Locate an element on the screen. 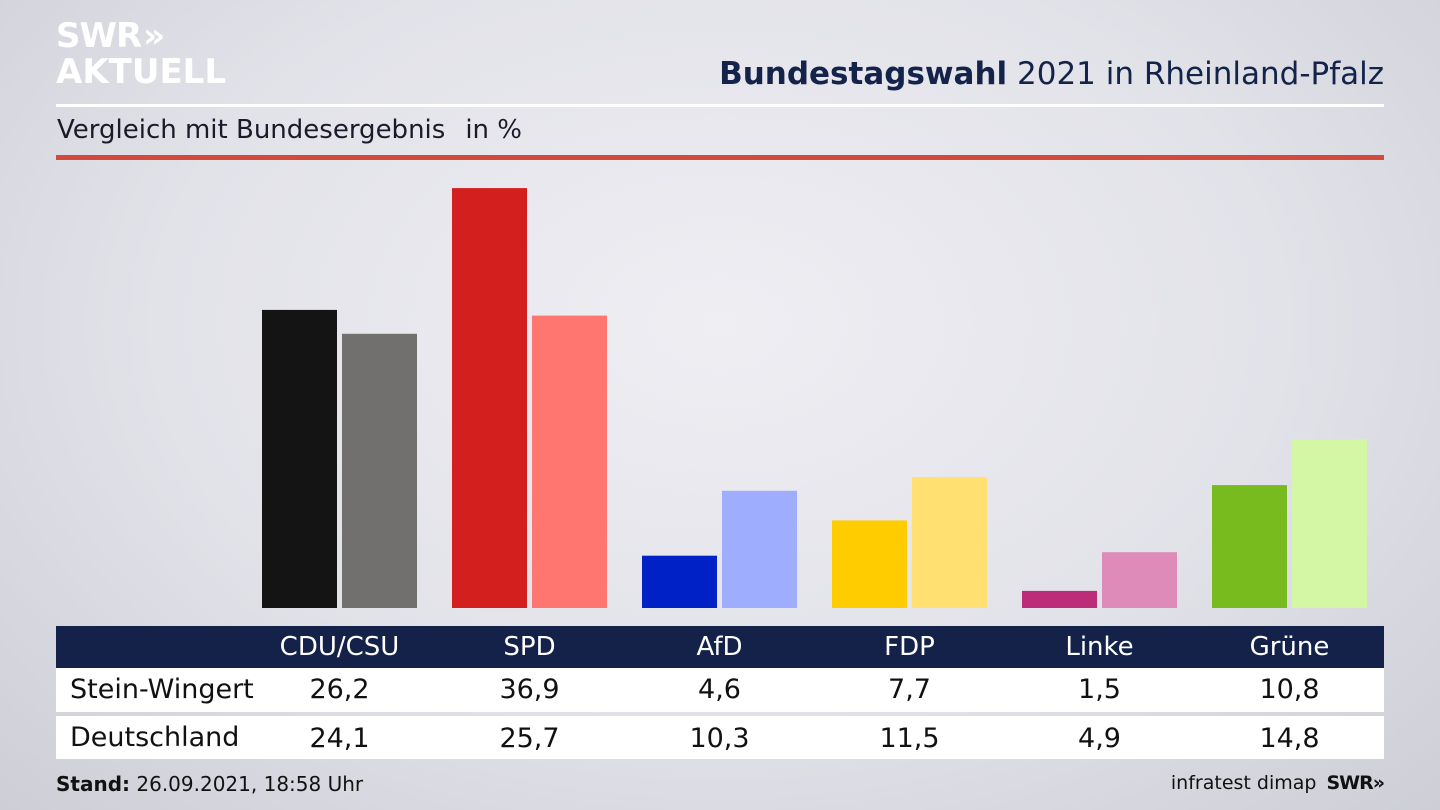  table-row-deutschland: Deutschland 24,1 25,7 10,3 11,5 4,9 14,8 is located at coordinates (720, 737).